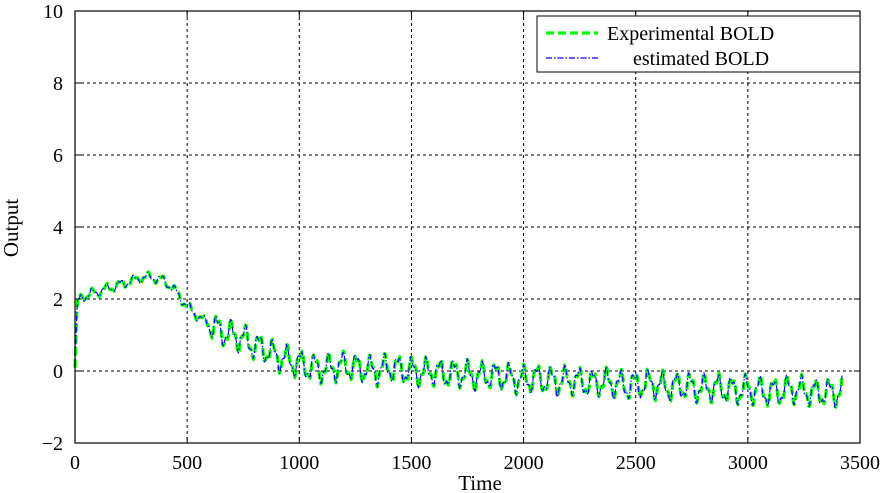 The image size is (885, 493). I want to click on legend-box, so click(698, 44).